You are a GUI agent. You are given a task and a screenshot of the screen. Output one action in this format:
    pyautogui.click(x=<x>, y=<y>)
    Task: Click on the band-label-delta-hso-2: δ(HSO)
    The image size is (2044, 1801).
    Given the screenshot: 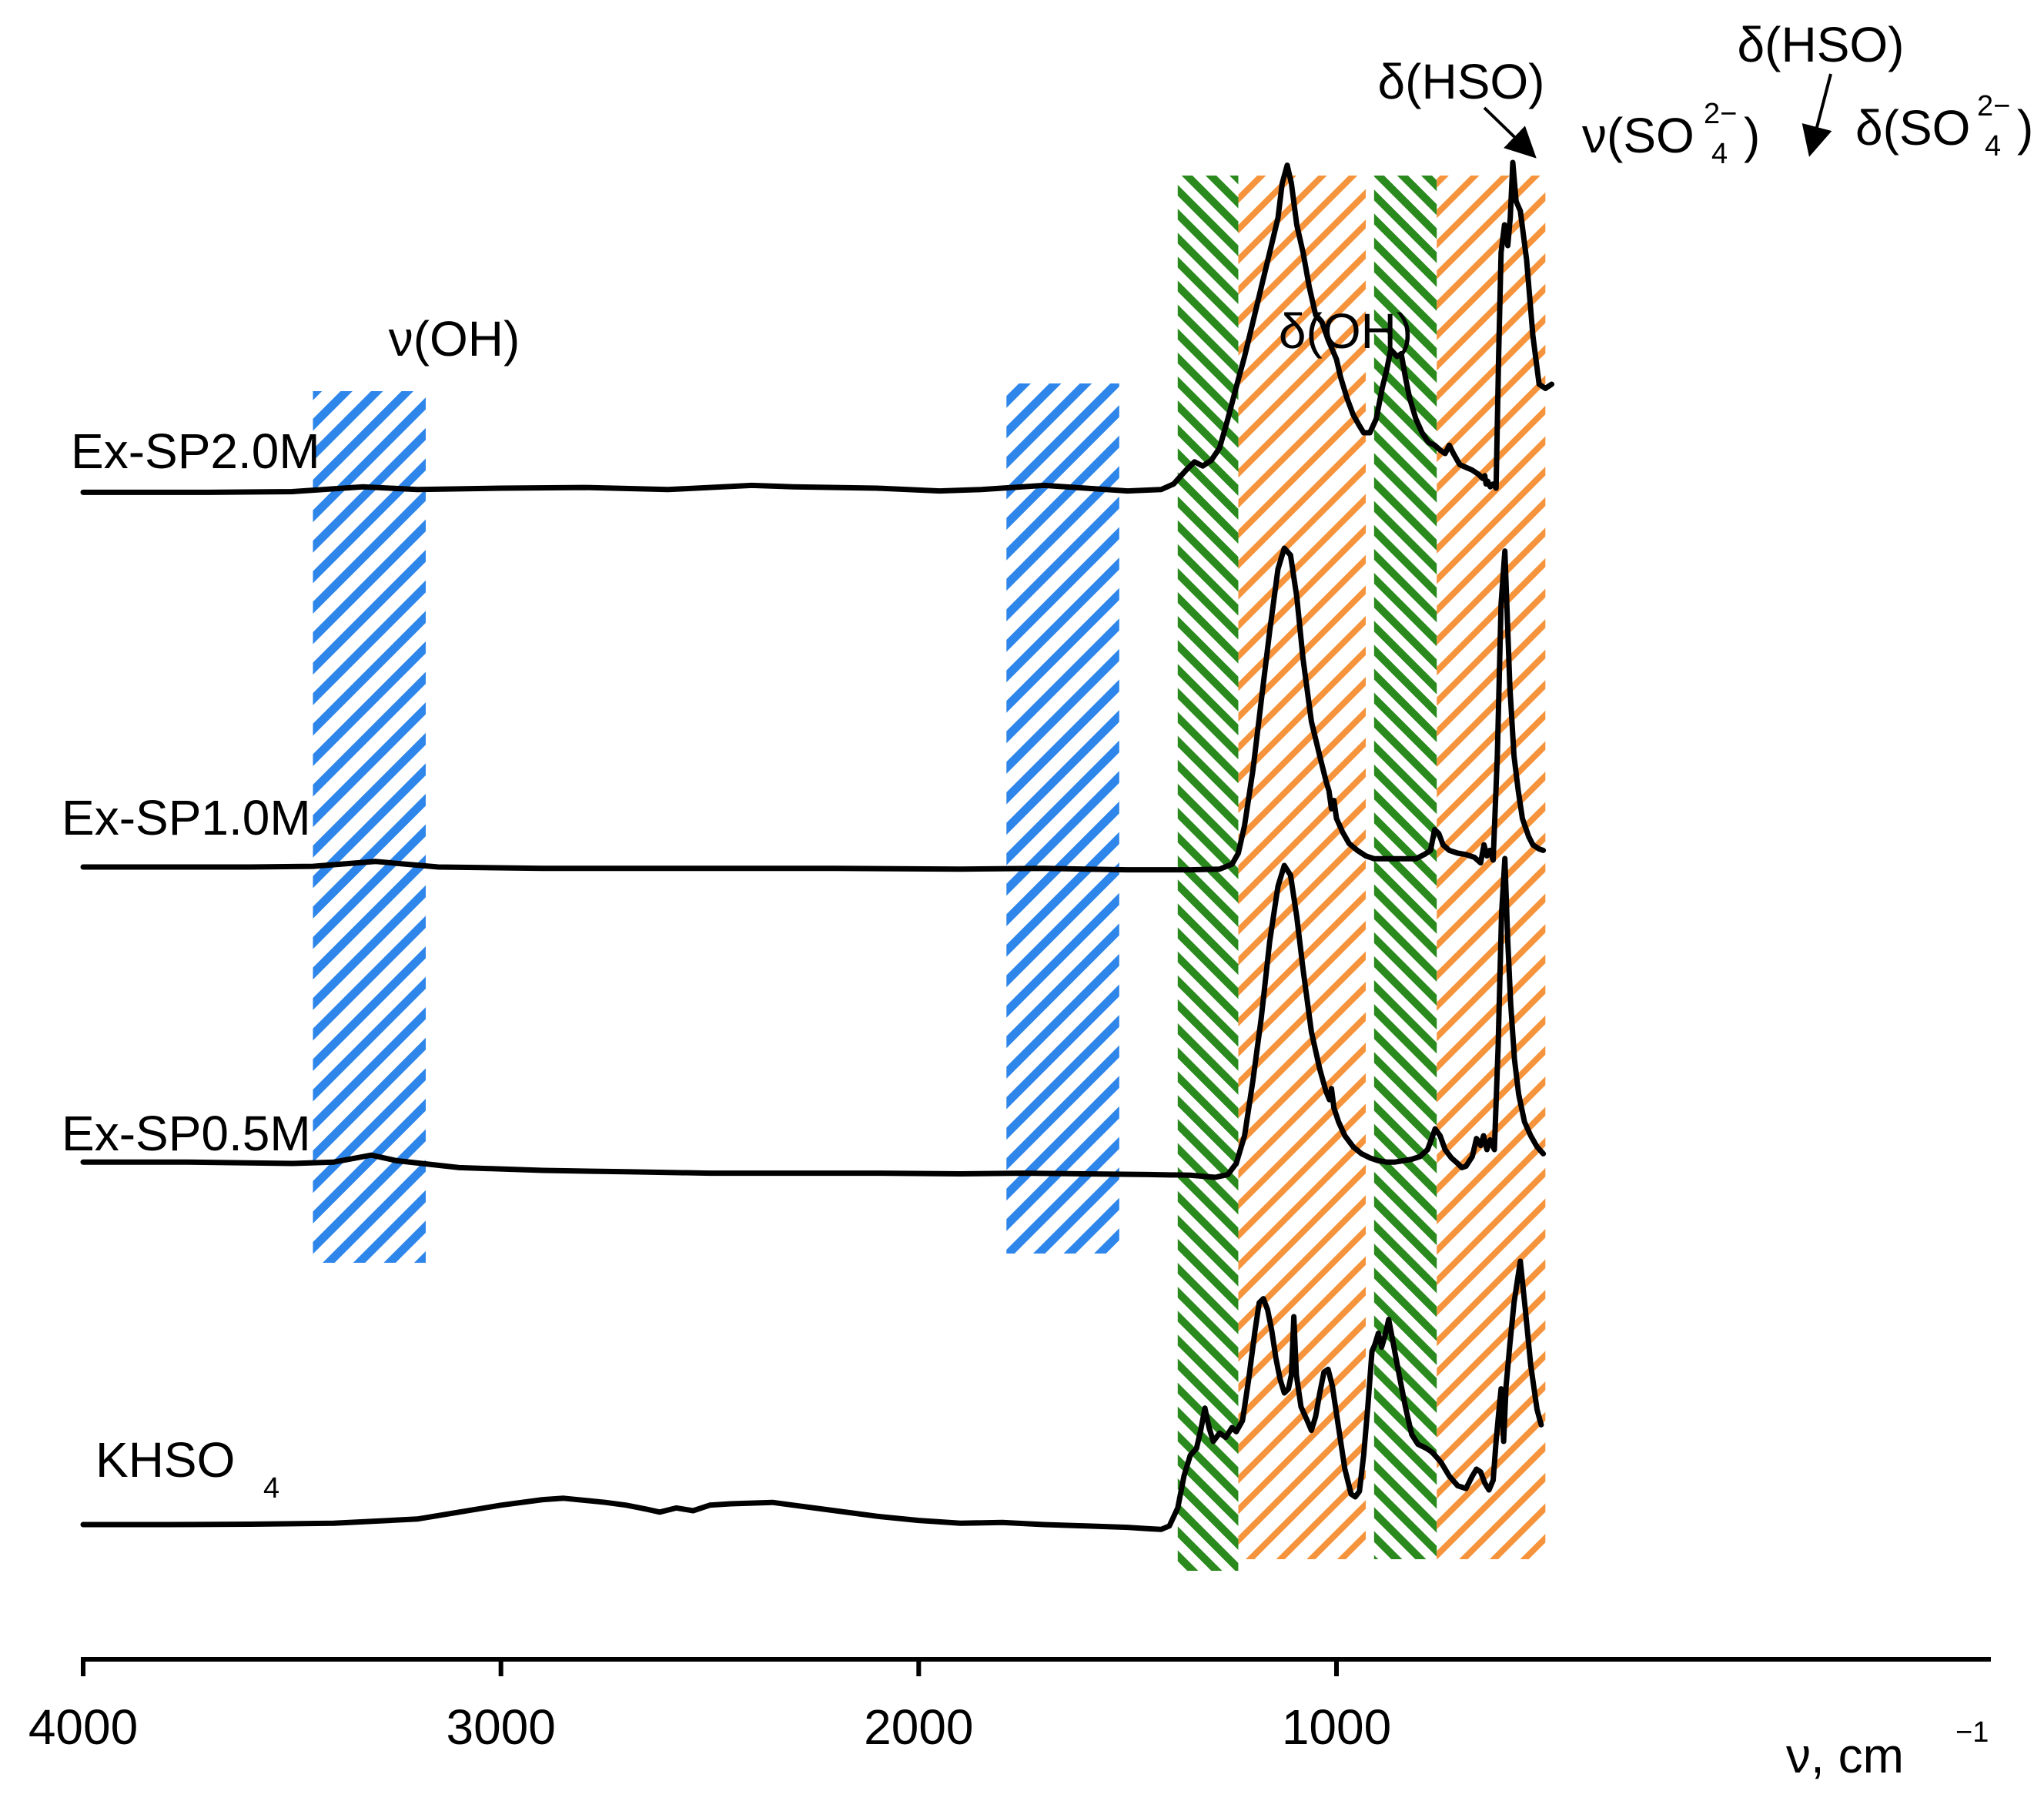 What is the action you would take?
    pyautogui.click(x=1821, y=44)
    